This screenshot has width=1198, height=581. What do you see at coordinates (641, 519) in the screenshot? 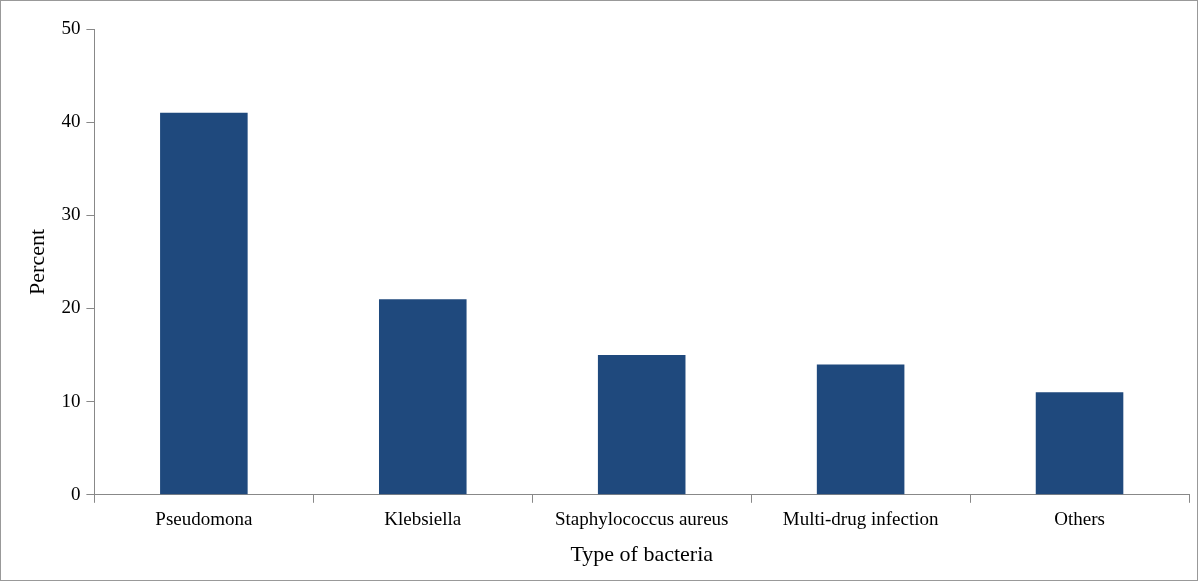
I see `x-tick-label: Staphylococcus aureus` at bounding box center [641, 519].